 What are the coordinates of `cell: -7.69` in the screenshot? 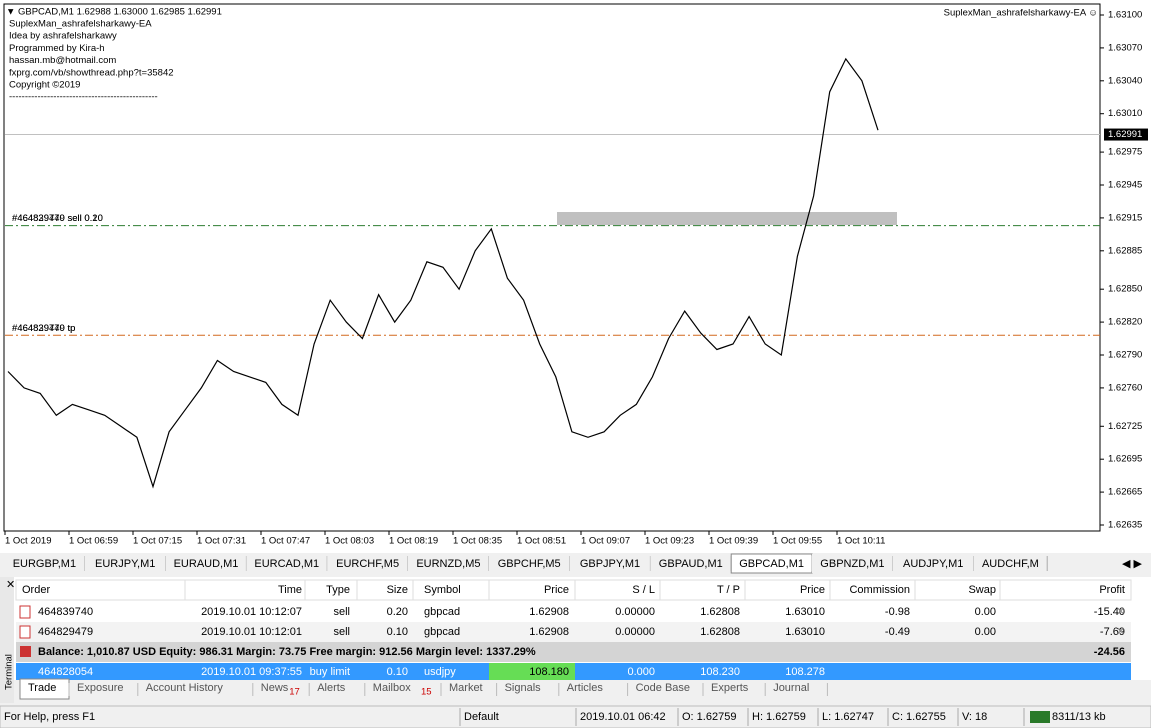 It's located at (1112, 632).